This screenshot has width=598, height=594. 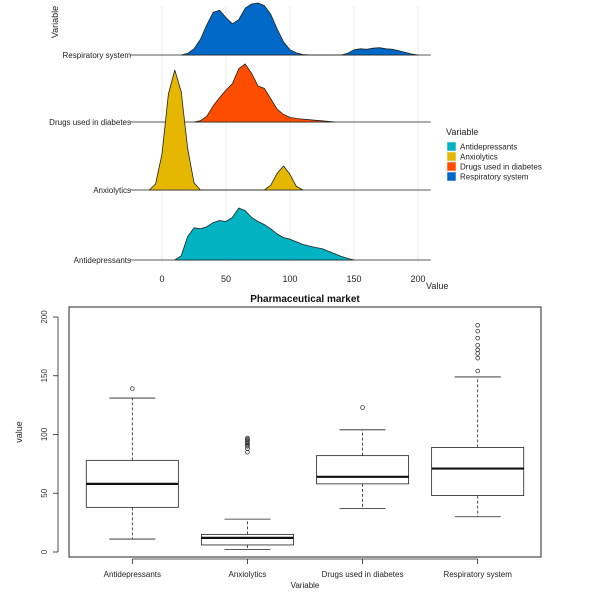 I want to click on ridge-drugs-used-in-diabetes, so click(x=264, y=93).